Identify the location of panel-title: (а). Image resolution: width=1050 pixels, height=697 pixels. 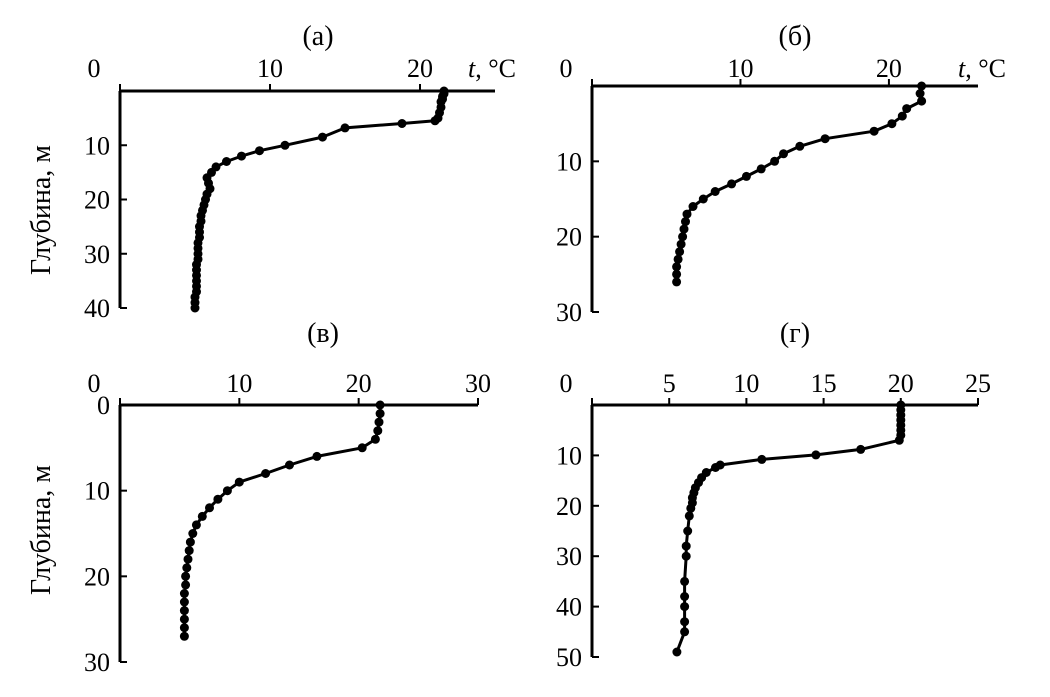
(317, 36).